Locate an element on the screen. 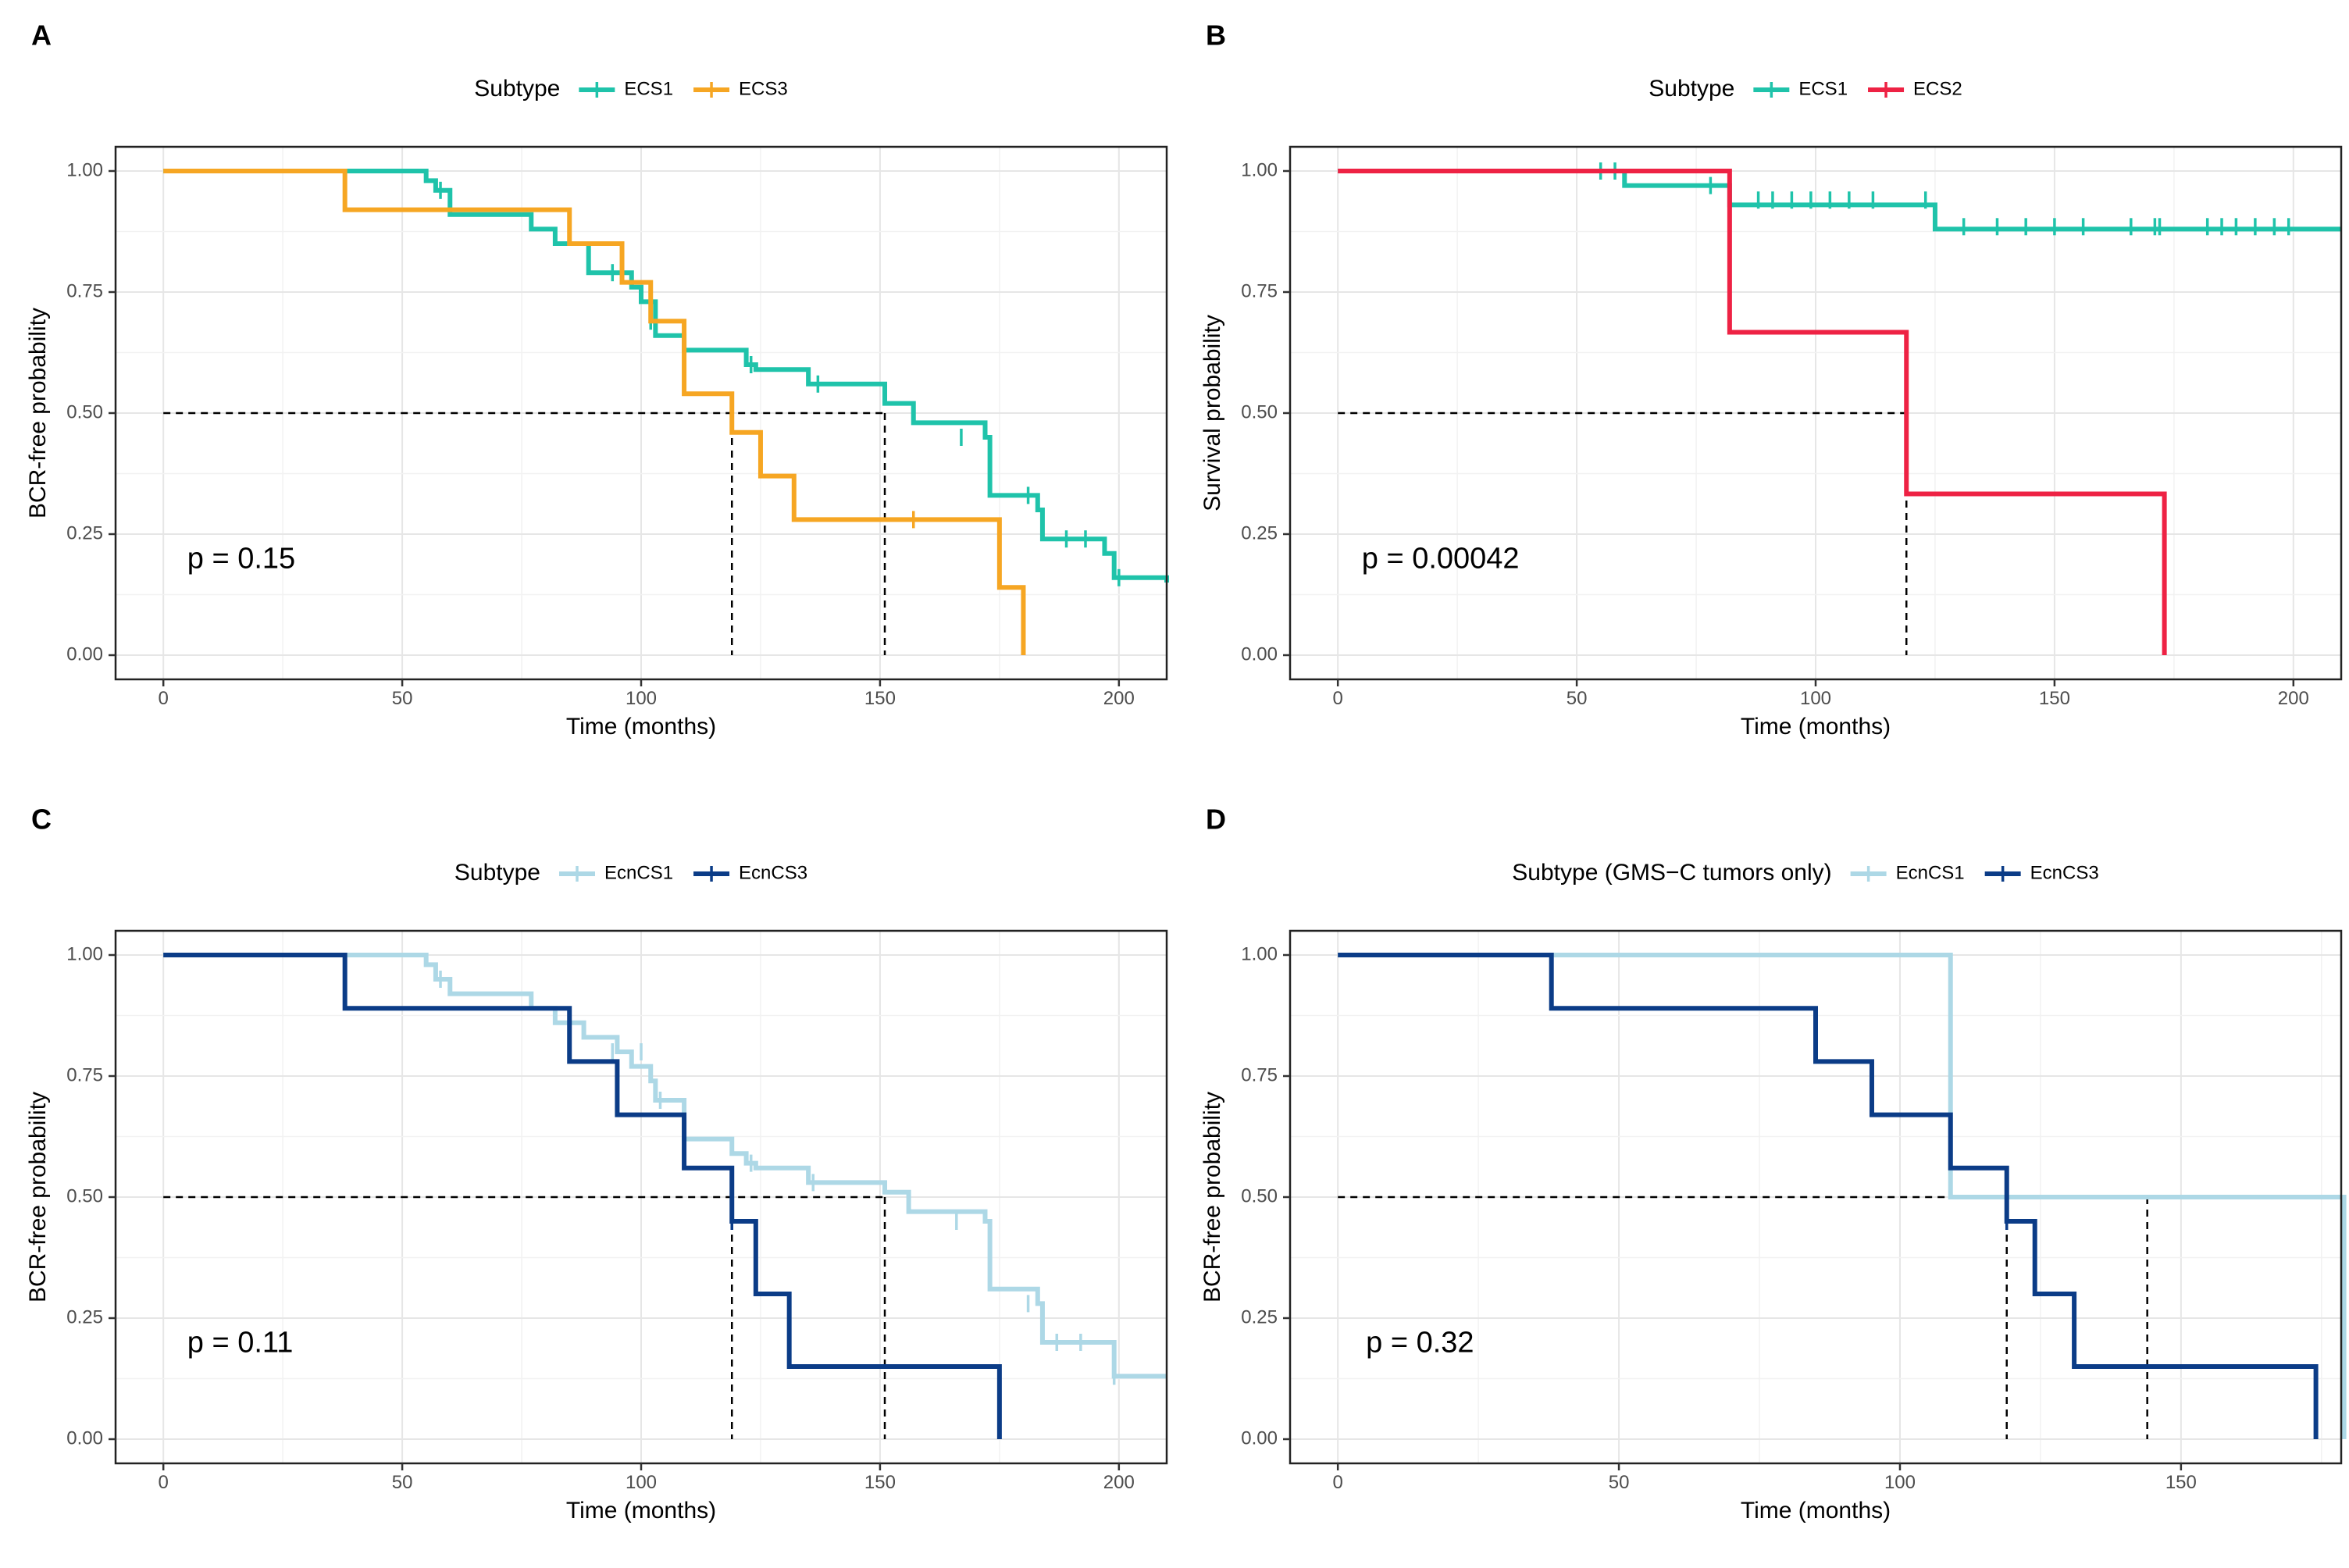 The width and height of the screenshot is (2349, 1568). km-curve-ecs2 is located at coordinates (1753, 412).